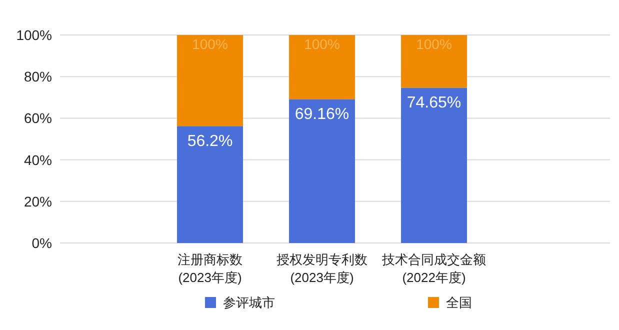 This screenshot has height=330, width=619. I want to click on legend-label: 全国, so click(459, 302).